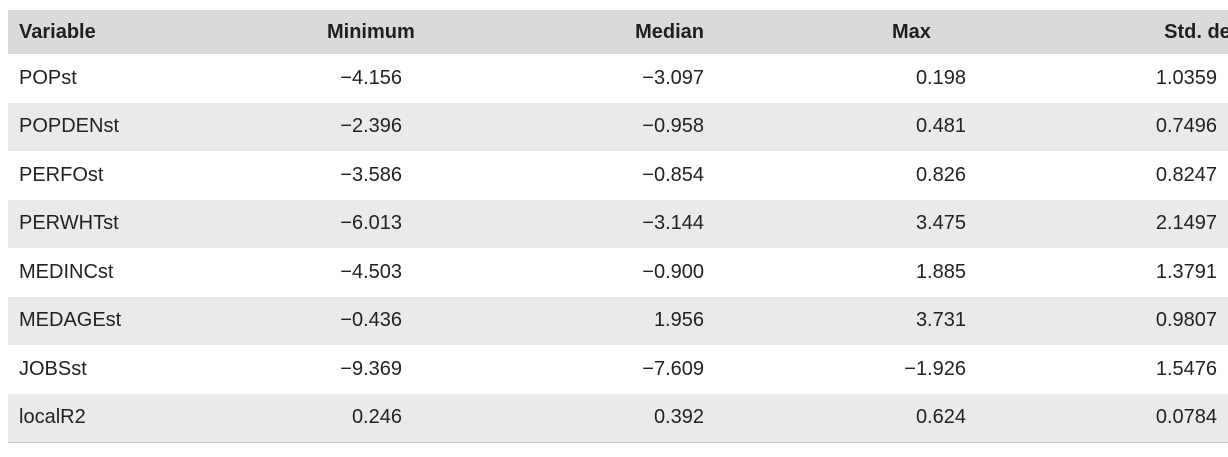 The height and width of the screenshot is (457, 1228). Describe the element at coordinates (69, 223) in the screenshot. I see `cell-variable: PERWHTst` at that location.